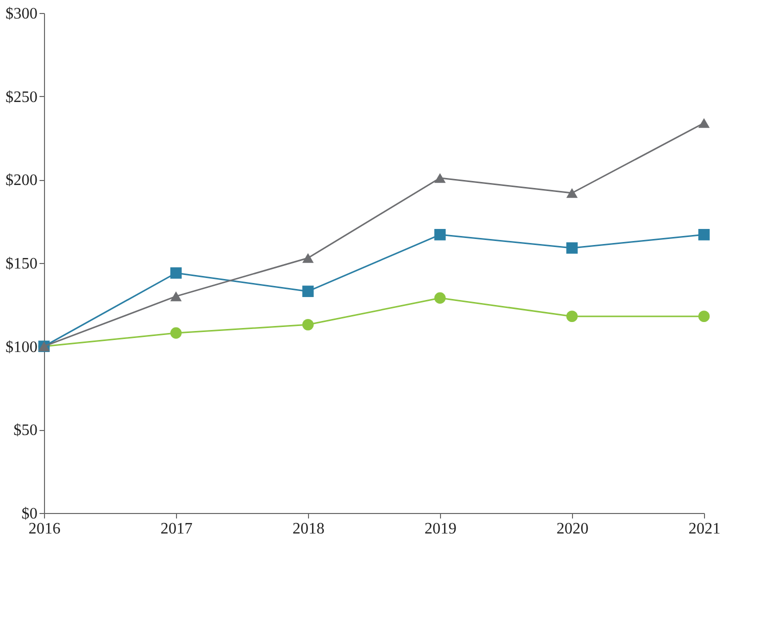 Image resolution: width=774 pixels, height=624 pixels. I want to click on y-tick-label: $0, so click(30, 514).